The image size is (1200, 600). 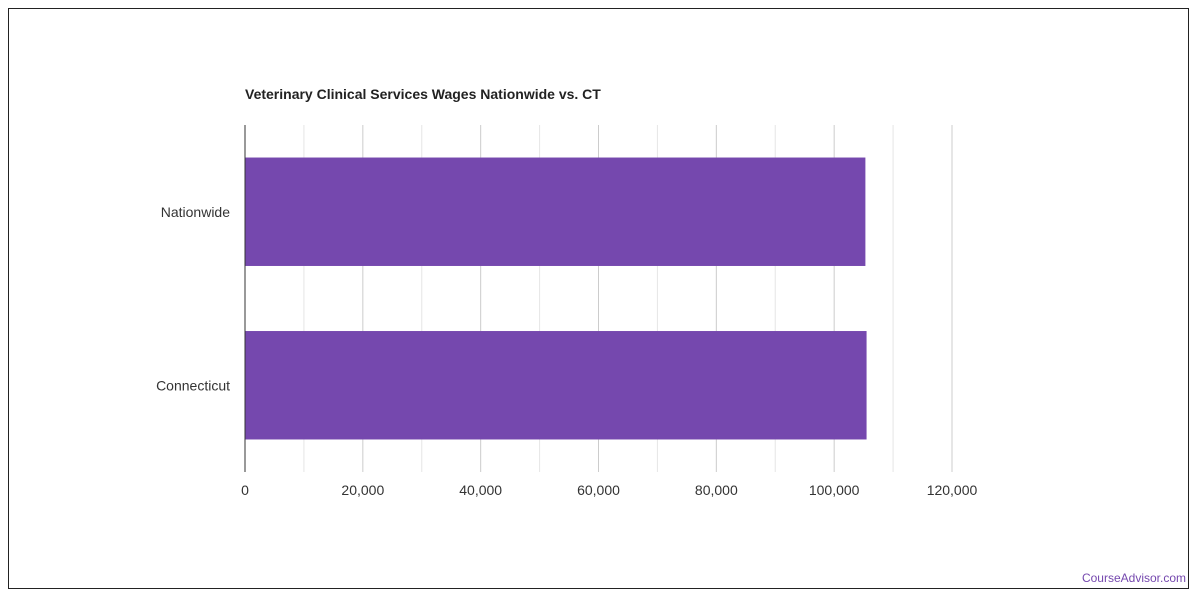 I want to click on watermark: CourseAdvisor.com, so click(x=1133, y=578).